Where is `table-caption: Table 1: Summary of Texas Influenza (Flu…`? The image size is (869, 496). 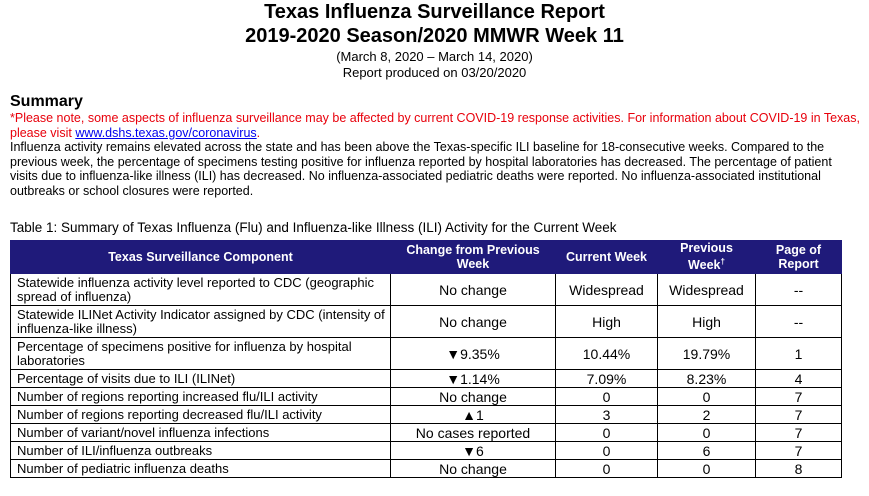
table-caption: Table 1: Summary of Texas Influenza (Flu… is located at coordinates (313, 227).